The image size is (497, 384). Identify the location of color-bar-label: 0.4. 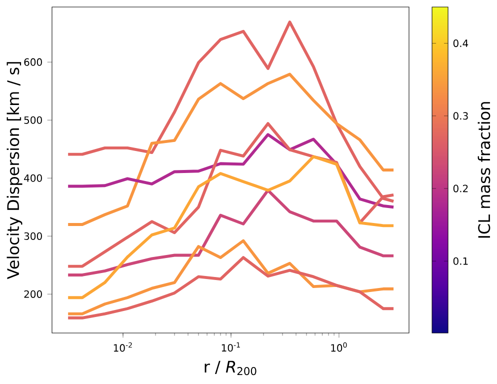
(460, 44).